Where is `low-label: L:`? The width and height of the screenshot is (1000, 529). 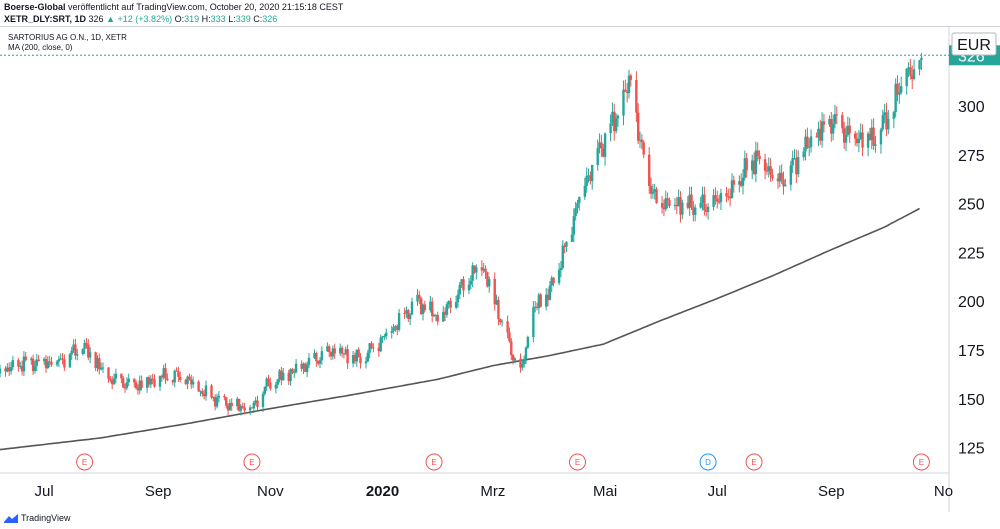 low-label: L: is located at coordinates (232, 19).